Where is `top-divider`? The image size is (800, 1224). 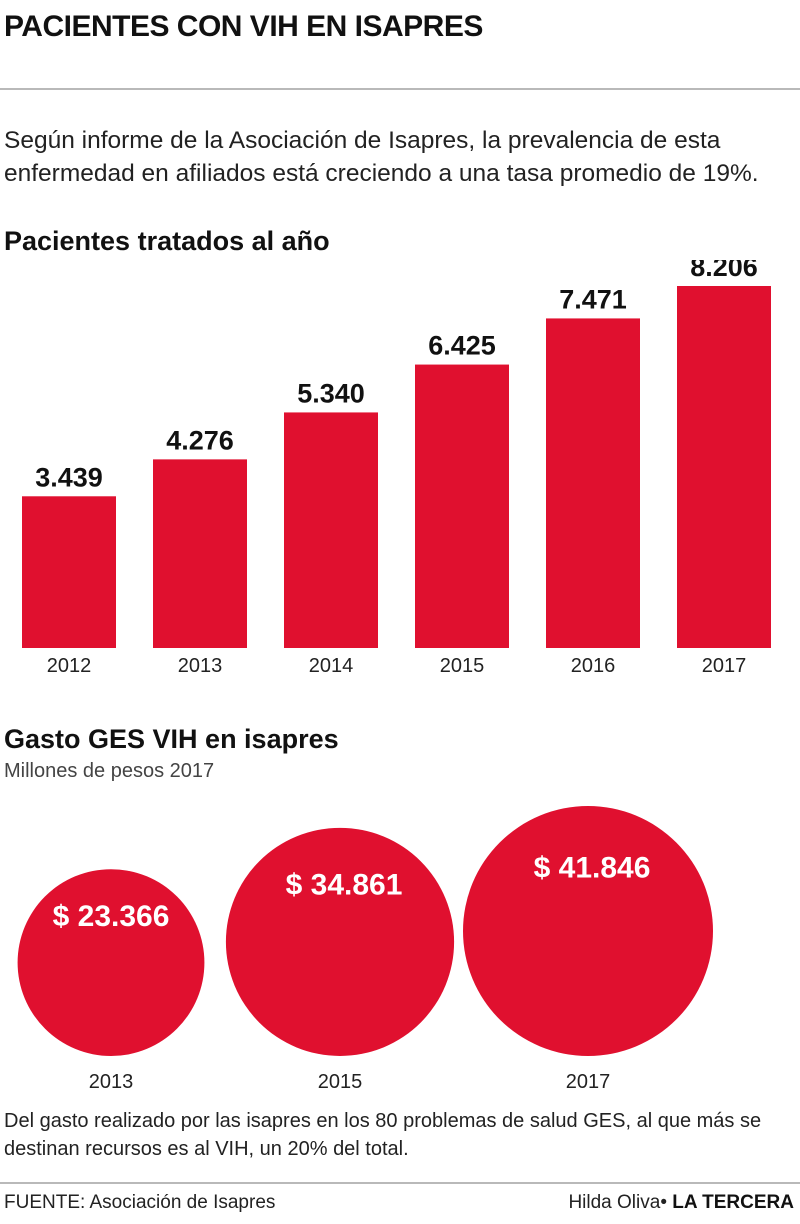 top-divider is located at coordinates (400, 89).